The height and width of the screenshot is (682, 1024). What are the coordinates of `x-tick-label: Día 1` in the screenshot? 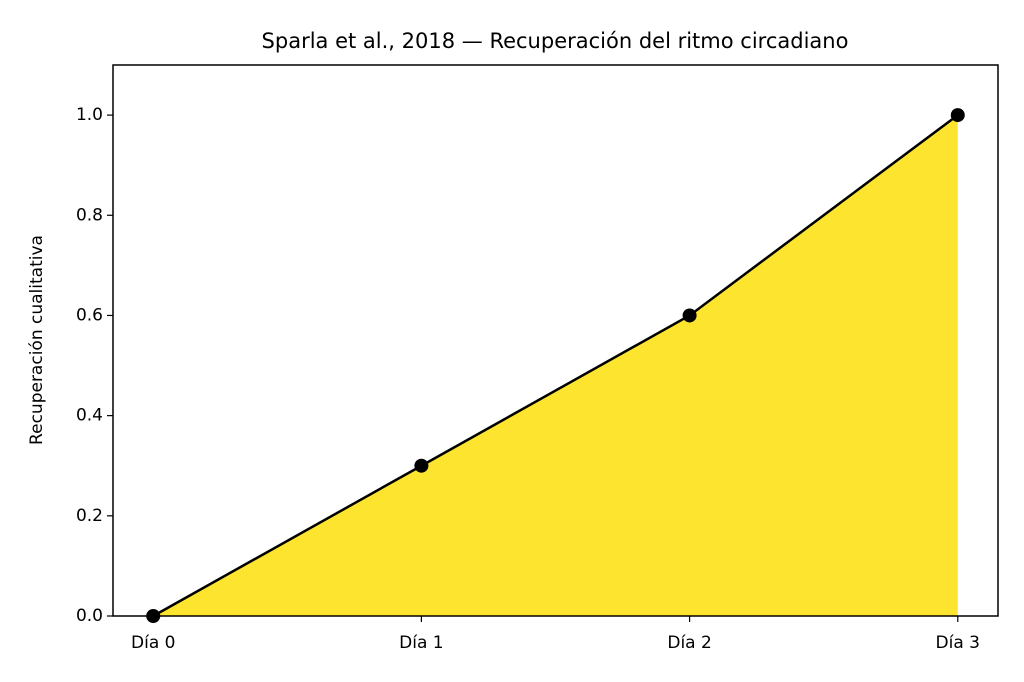 It's located at (421, 643).